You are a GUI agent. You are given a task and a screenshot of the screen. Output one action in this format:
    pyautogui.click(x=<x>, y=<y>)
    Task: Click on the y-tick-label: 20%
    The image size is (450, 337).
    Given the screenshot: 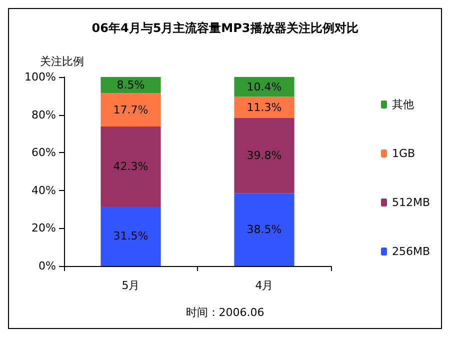 What is the action you would take?
    pyautogui.click(x=44, y=228)
    